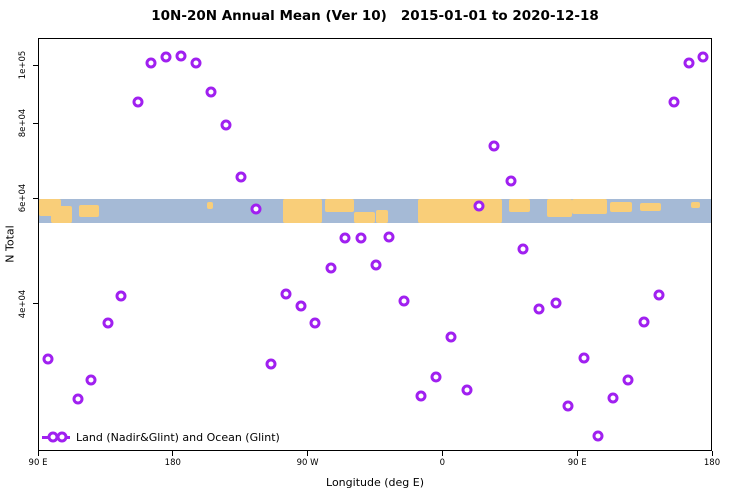 This screenshot has height=500, width=750. What do you see at coordinates (23, 123) in the screenshot?
I see `y-axis-tick-label: 8e+04` at bounding box center [23, 123].